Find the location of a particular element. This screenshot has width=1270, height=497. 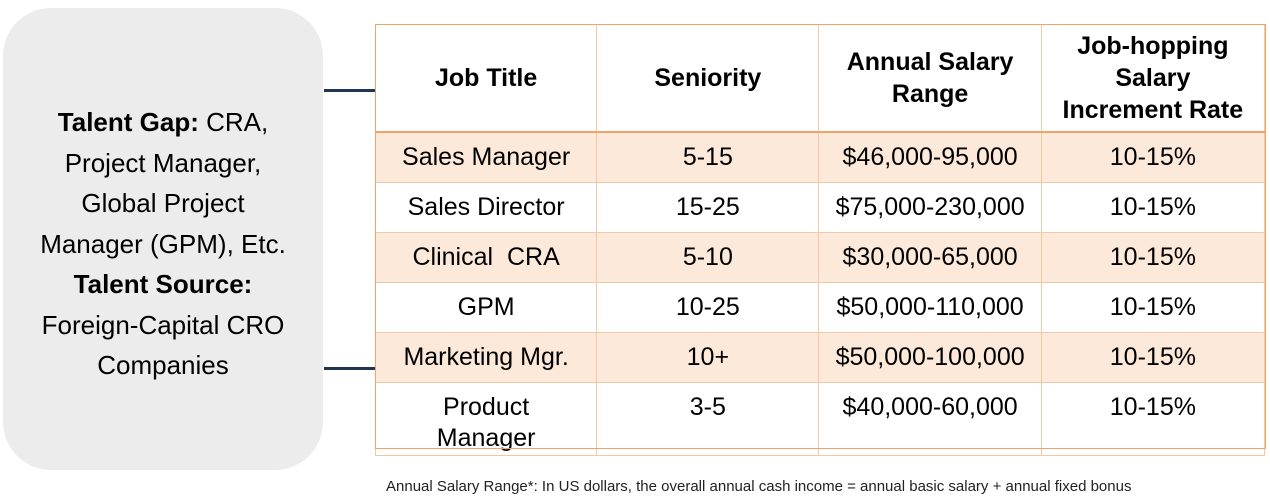

header-increment-rate: Job-hopping Salary Increment Rate is located at coordinates (1153, 78).